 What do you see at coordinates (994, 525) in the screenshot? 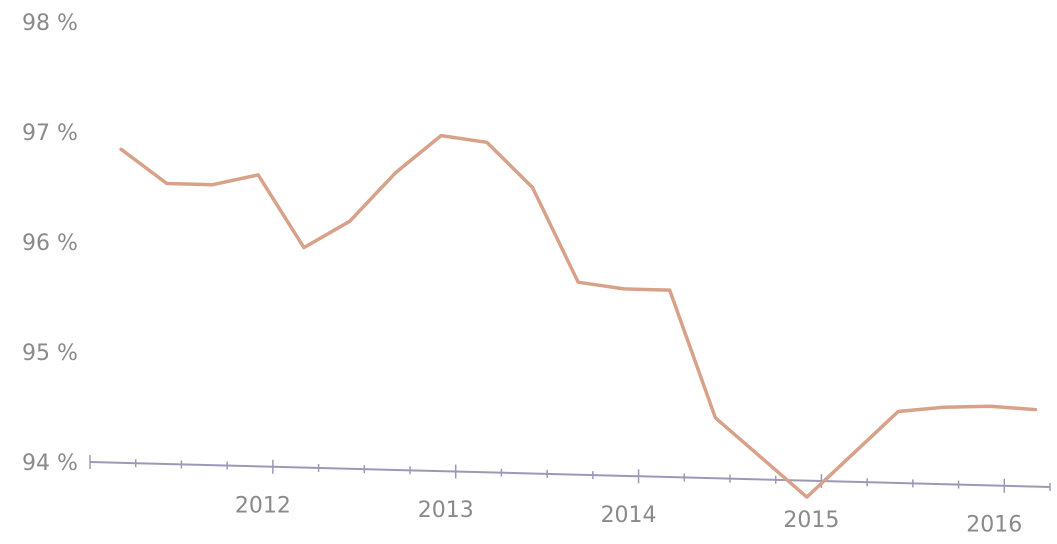
I see `x-tick-label: 2016` at bounding box center [994, 525].